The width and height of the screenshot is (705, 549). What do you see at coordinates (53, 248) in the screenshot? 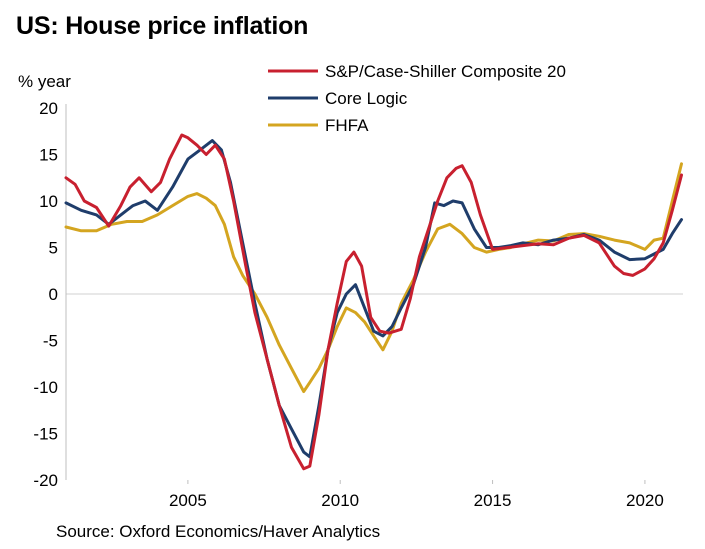
I see `y-tick-label: 5` at bounding box center [53, 248].